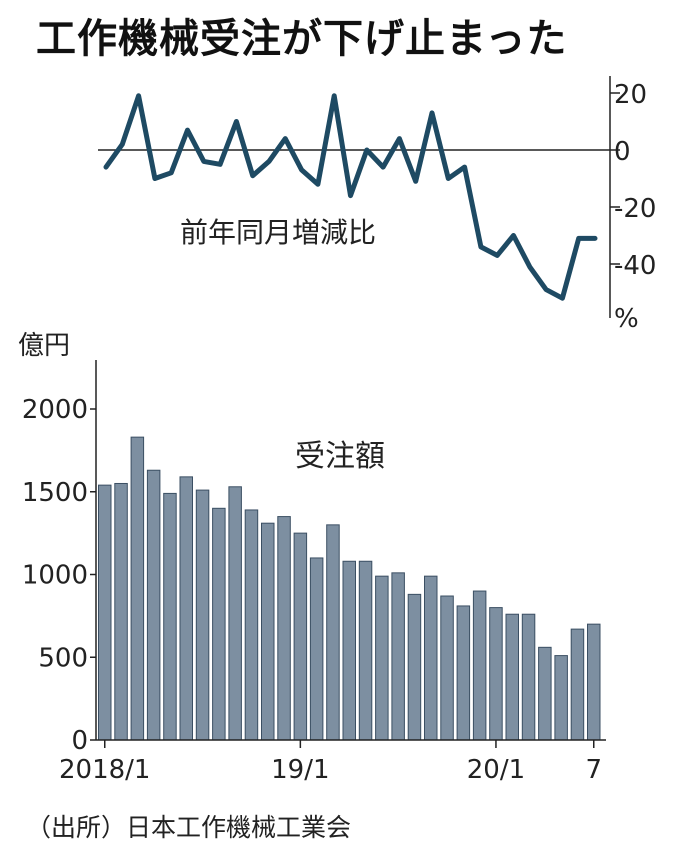 Image resolution: width=680 pixels, height=859 pixels. What do you see at coordinates (340, 456) in the screenshot?
I see `bar-series-label: 受注額` at bounding box center [340, 456].